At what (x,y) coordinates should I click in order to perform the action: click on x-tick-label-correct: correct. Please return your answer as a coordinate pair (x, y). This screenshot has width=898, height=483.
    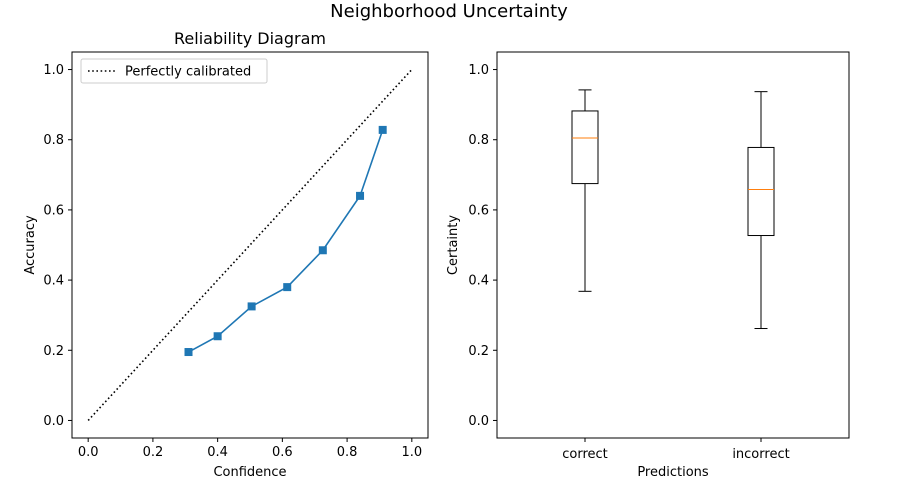
    Looking at the image, I should click on (585, 454).